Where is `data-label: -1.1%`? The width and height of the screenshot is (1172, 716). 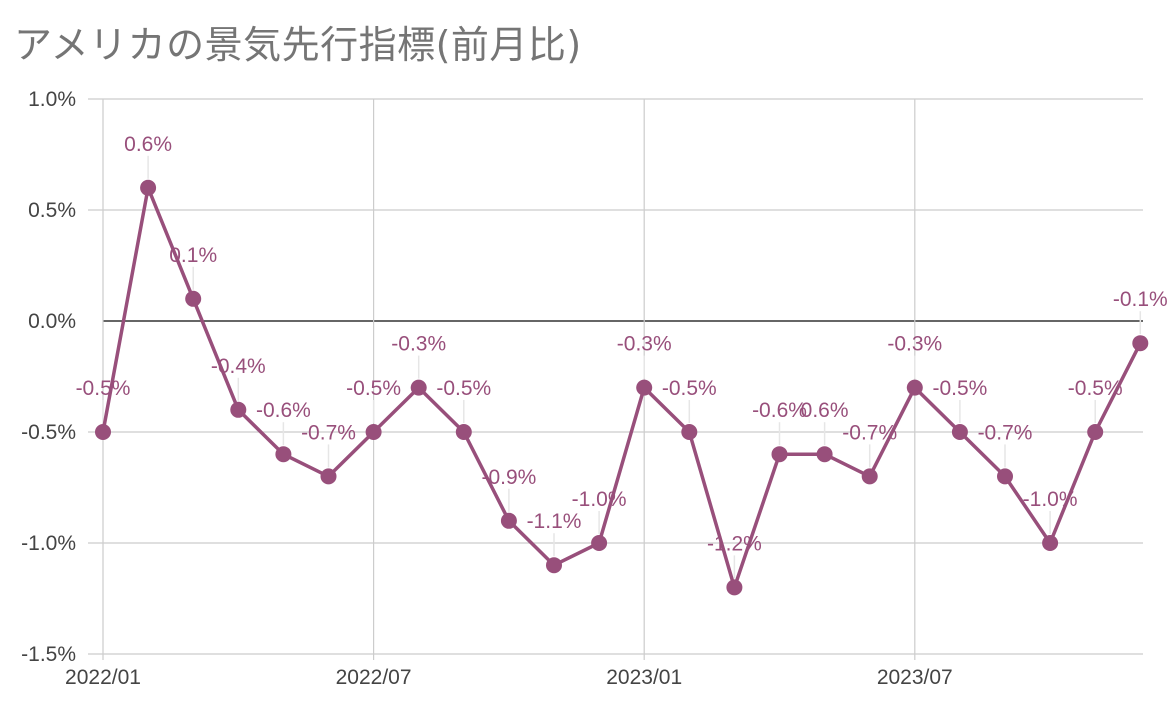
data-label: -1.1% is located at coordinates (554, 521).